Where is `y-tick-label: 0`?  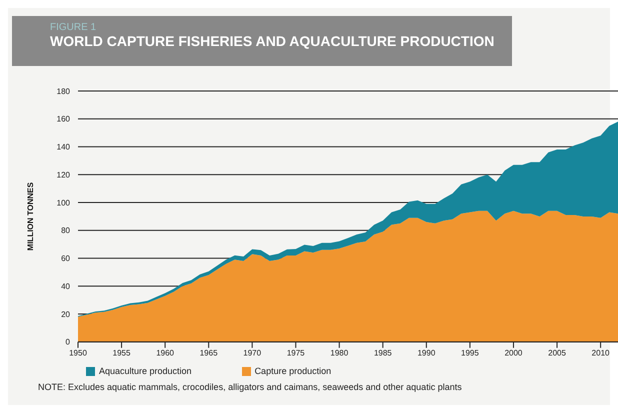 y-tick-label: 0 is located at coordinates (68, 342).